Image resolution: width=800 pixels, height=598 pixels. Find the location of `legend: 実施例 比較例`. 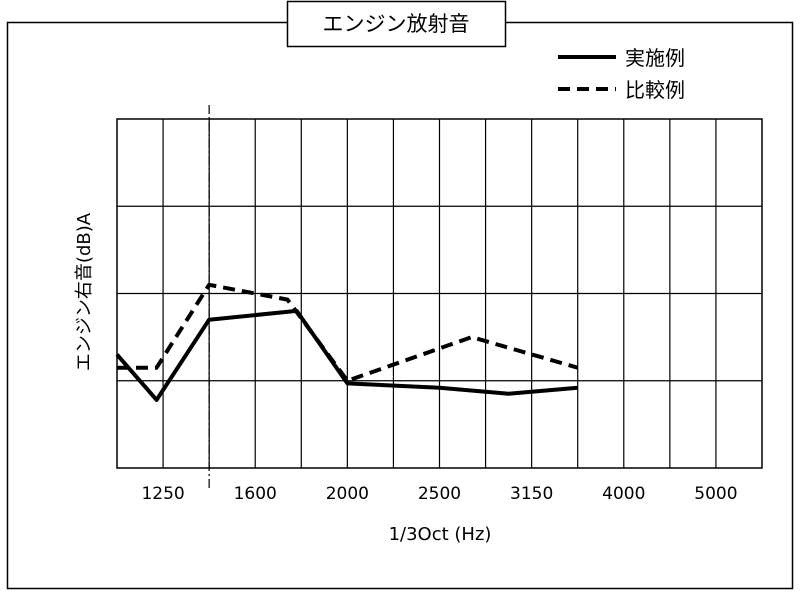

legend: 実施例 比較例 is located at coordinates (621, 74).